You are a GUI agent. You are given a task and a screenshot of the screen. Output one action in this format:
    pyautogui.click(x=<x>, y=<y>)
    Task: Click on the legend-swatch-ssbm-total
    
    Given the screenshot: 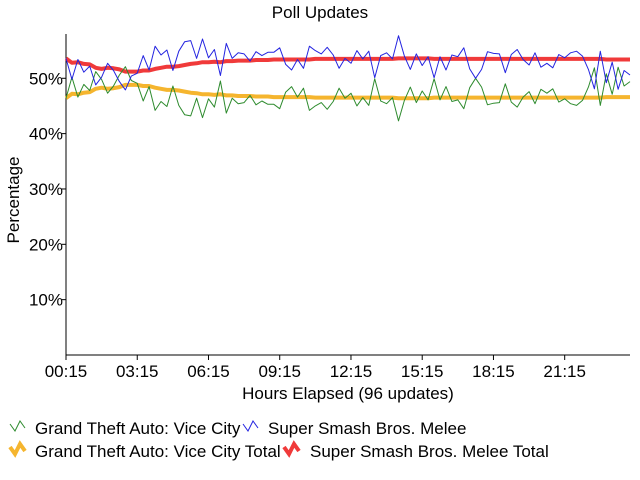 What is the action you would take?
    pyautogui.click(x=291, y=449)
    